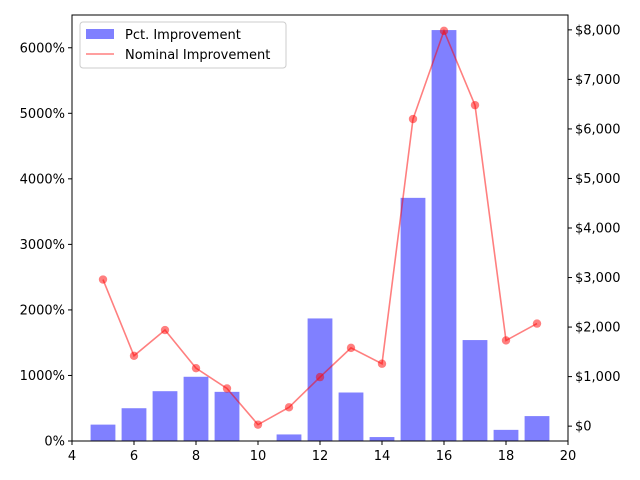 The width and height of the screenshot is (640, 480). I want to click on right-y-tick-label: $1,000, so click(598, 377).